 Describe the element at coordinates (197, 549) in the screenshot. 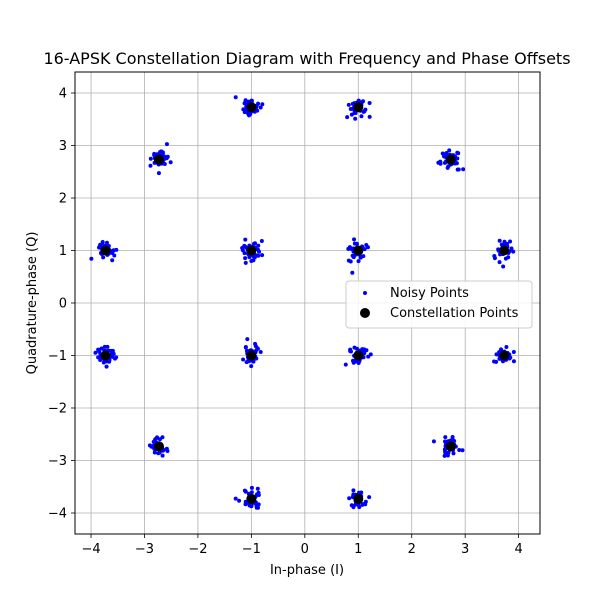

I see `x-tick-label: −2` at that location.